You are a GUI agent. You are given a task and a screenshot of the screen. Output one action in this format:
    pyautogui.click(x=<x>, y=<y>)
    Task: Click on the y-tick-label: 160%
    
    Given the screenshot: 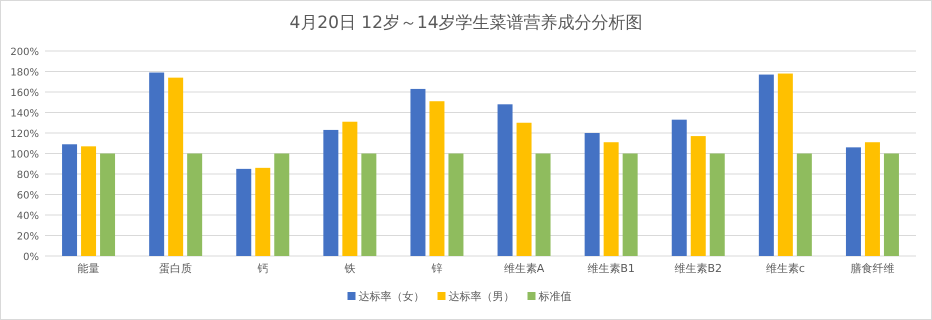 What is the action you would take?
    pyautogui.click(x=24, y=93)
    